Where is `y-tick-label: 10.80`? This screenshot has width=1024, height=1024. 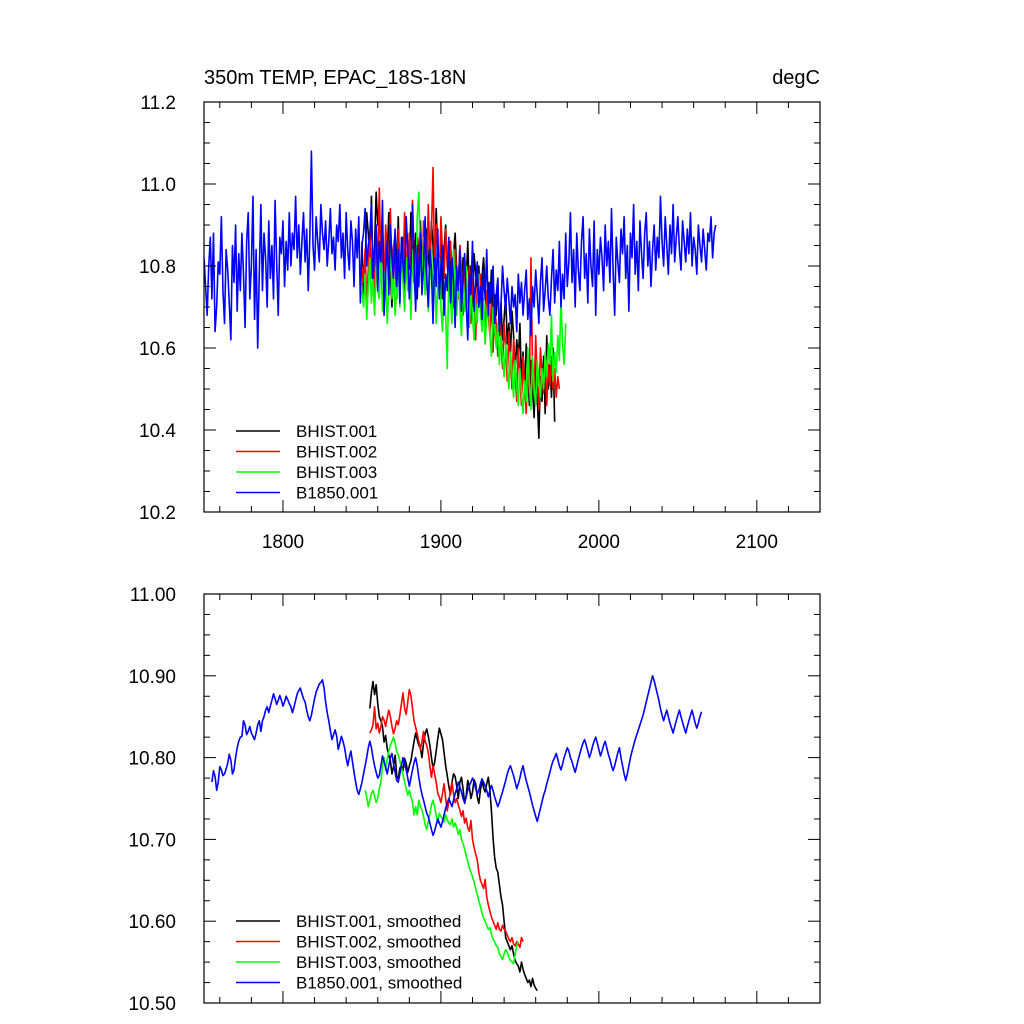 y-tick-label: 10.80 is located at coordinates (152, 759).